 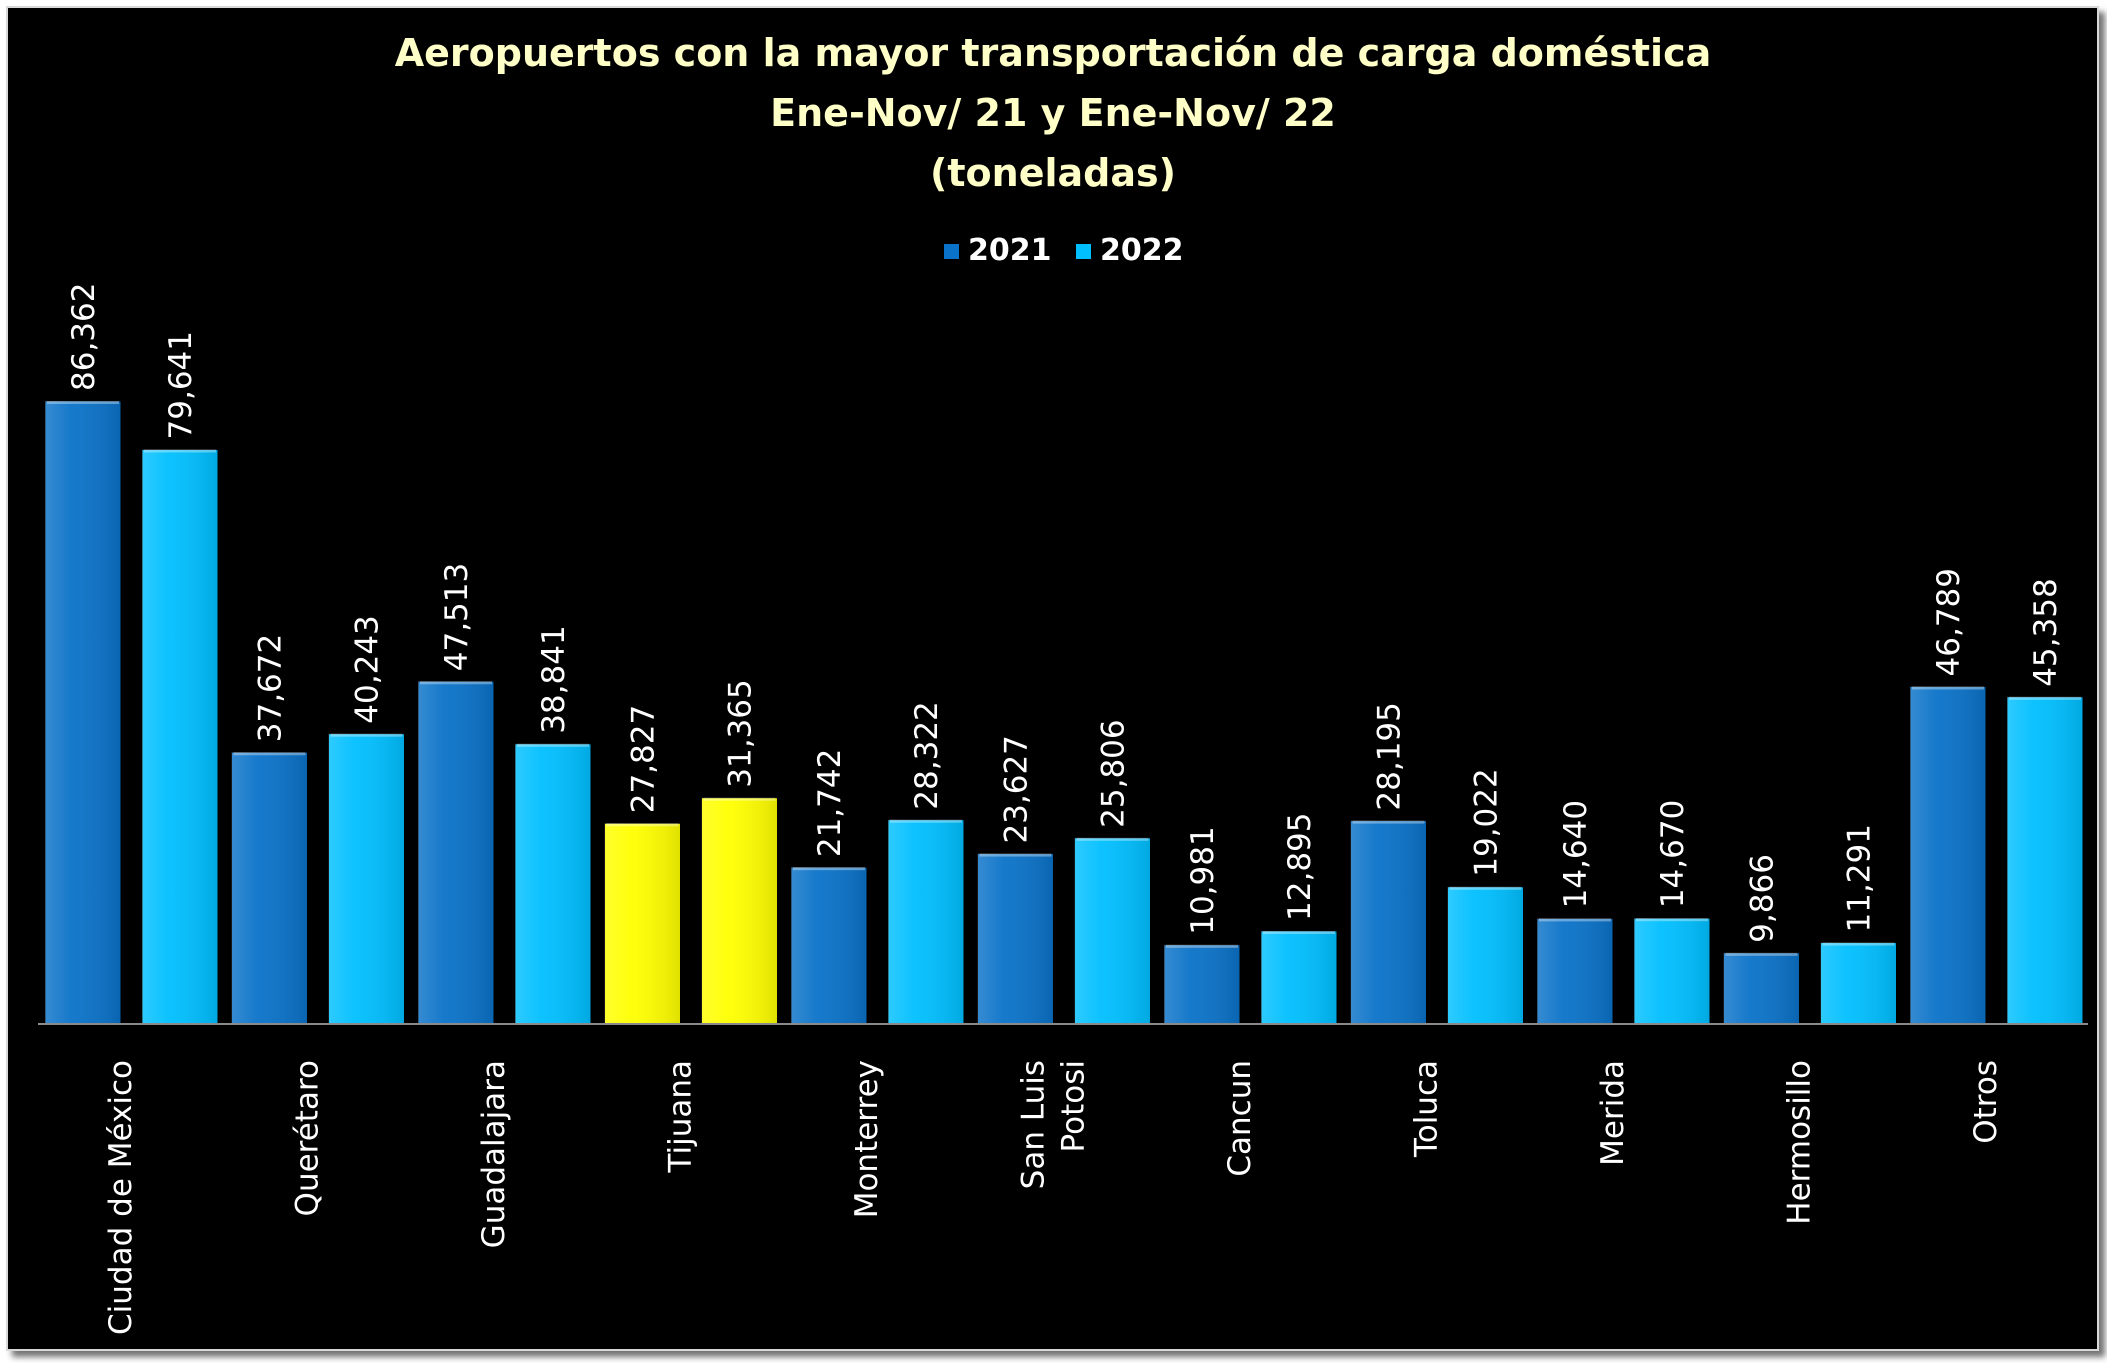 I want to click on bar-top-bevel-san-luis-potosi-2022, so click(x=1112, y=839).